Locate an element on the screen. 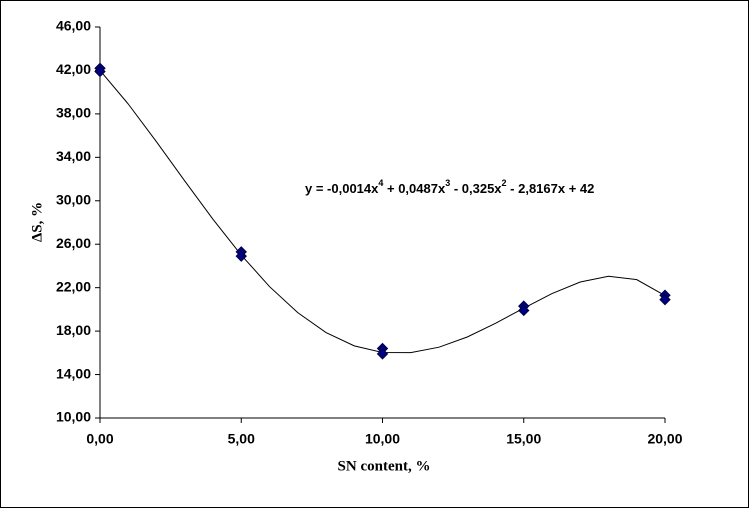  y-tick-label: 38,00 is located at coordinates (73, 113).